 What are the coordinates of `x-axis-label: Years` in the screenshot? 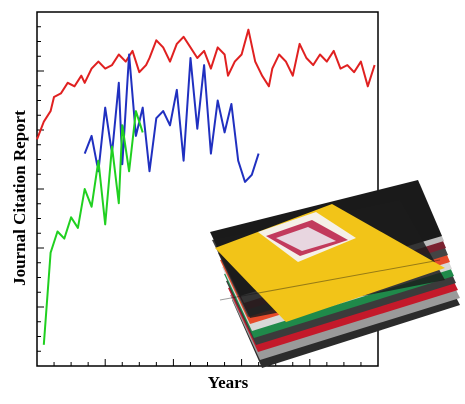 It's located at (228, 382).